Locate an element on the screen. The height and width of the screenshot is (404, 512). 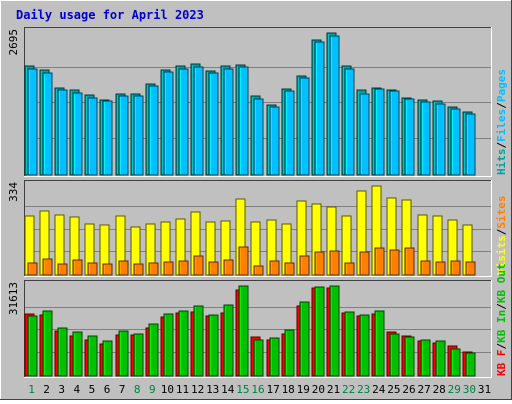
x-label-day-4: 4 is located at coordinates (76, 389).